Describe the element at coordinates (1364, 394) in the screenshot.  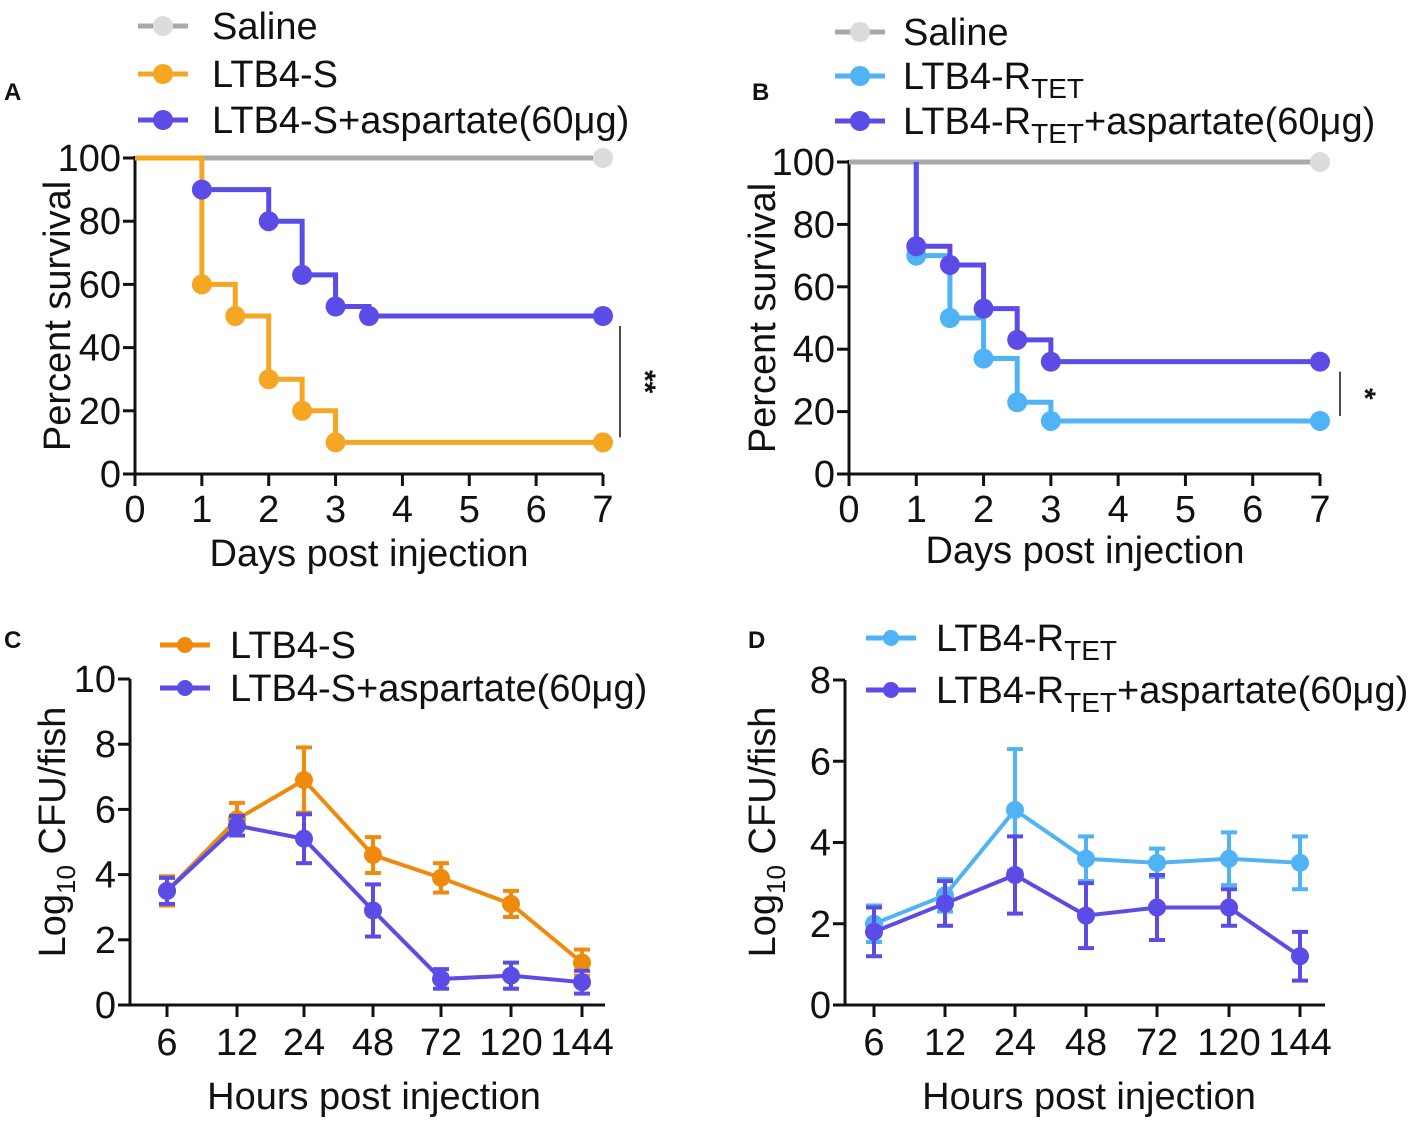
I see `significance-label: *` at that location.